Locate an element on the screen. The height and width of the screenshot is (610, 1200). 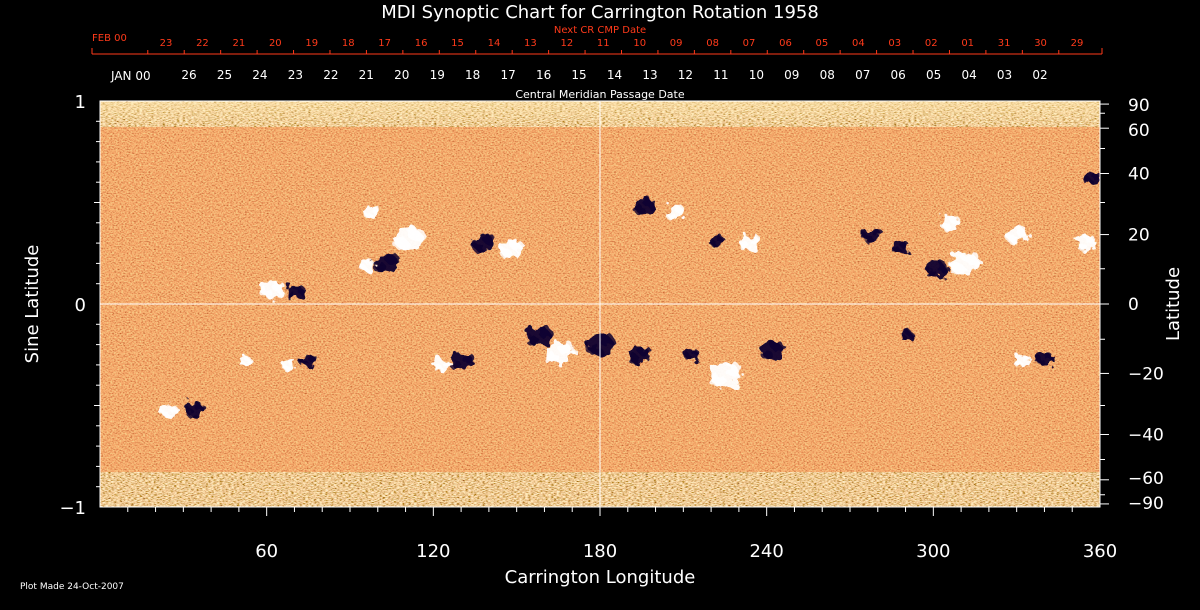
y-axis-label-right: Latitude is located at coordinates (1173, 304).